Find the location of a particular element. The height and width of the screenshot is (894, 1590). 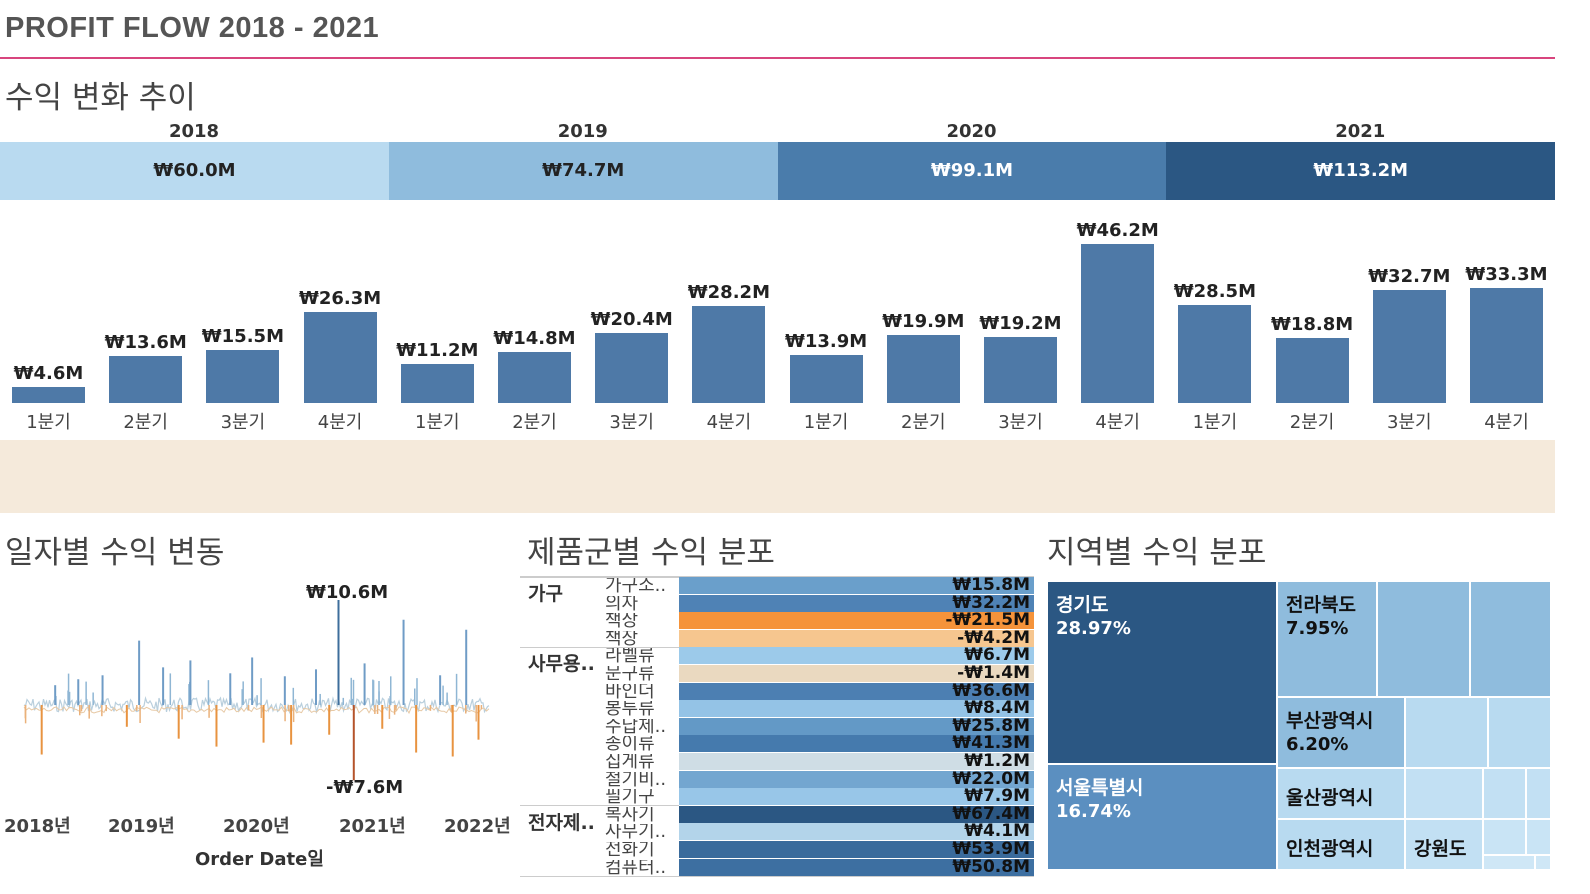

product-bar: ₩67.4M is located at coordinates (856, 813).